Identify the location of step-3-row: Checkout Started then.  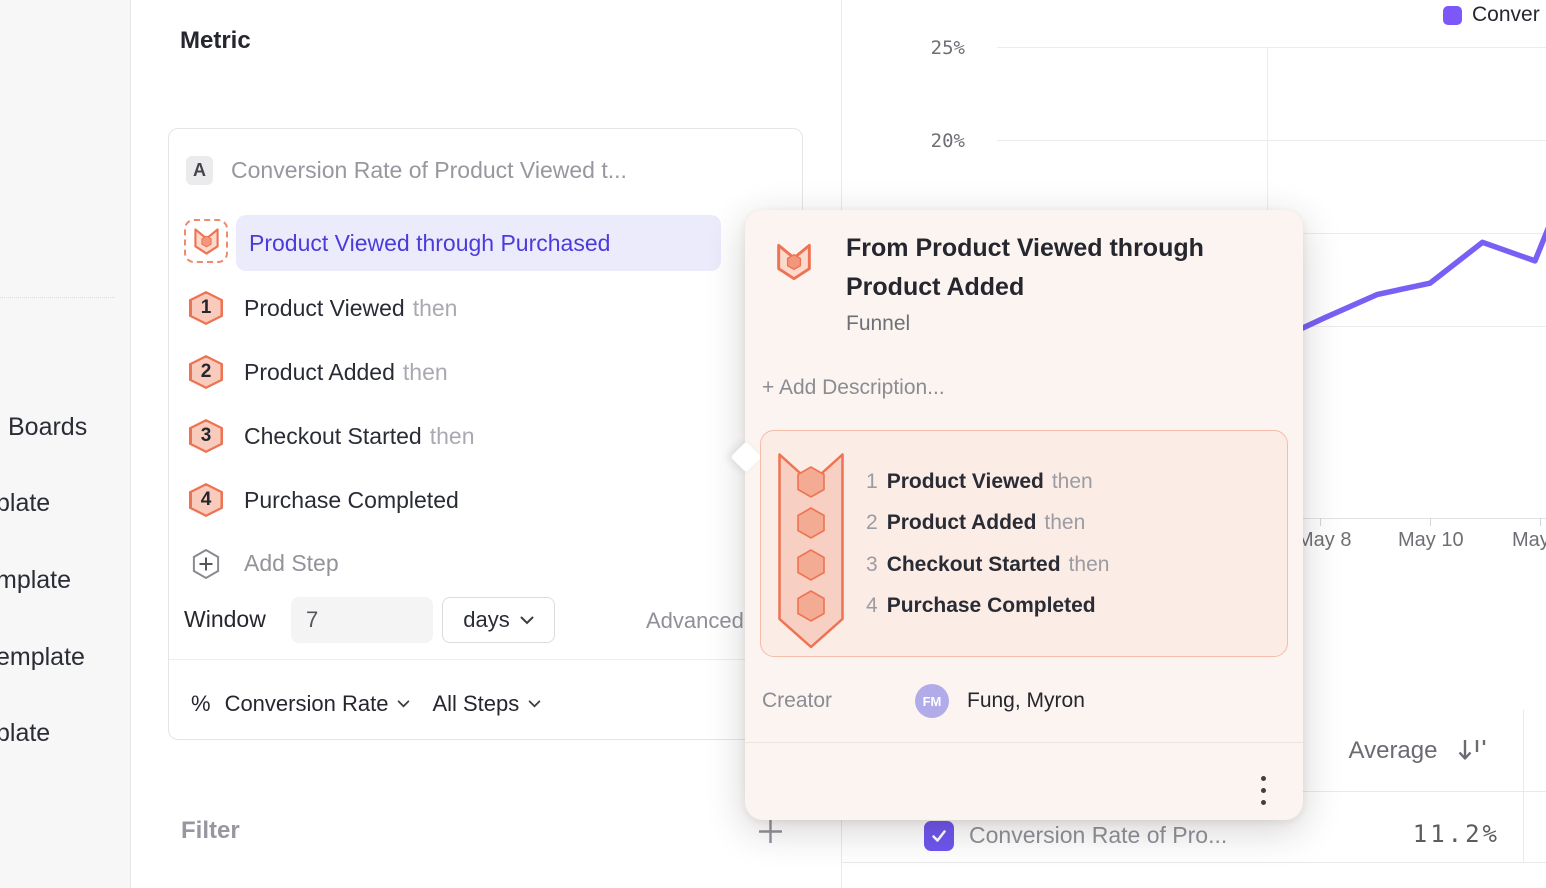
(359, 436).